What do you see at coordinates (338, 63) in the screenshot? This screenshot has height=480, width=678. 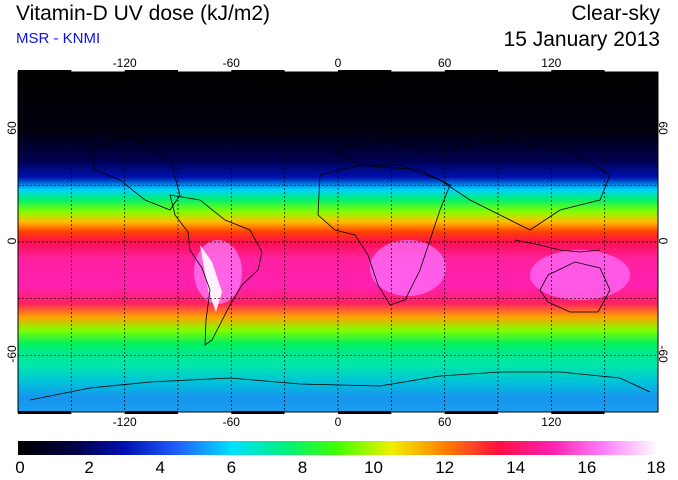 I see `lon-tick-top: 0` at bounding box center [338, 63].